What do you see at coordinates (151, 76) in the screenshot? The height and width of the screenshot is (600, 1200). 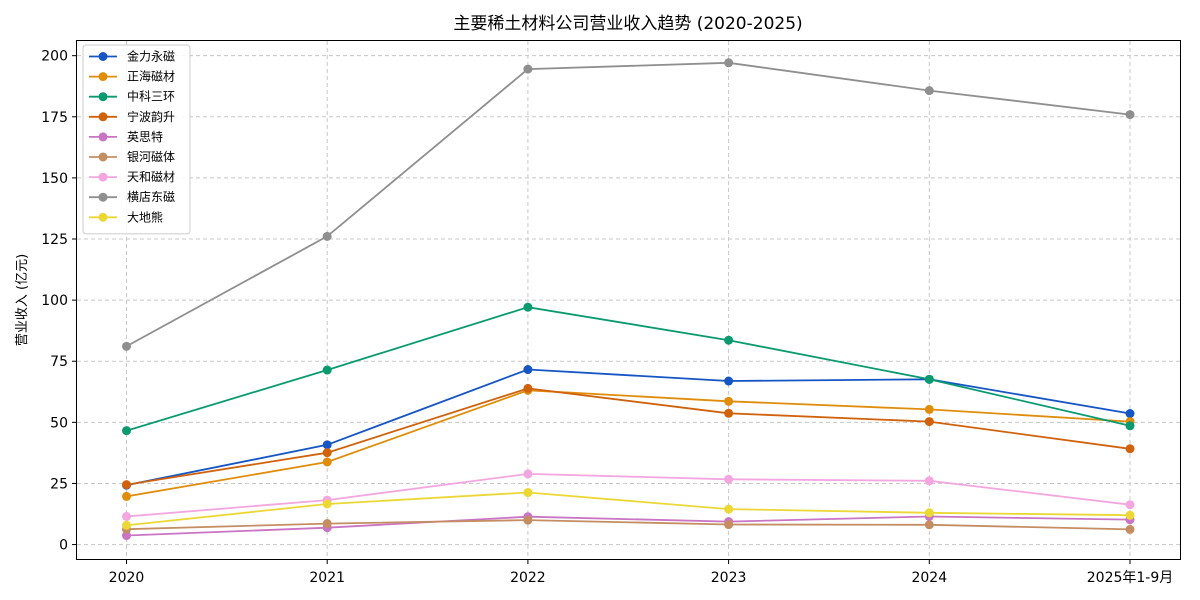 I see `legend-label: 正海磁材` at bounding box center [151, 76].